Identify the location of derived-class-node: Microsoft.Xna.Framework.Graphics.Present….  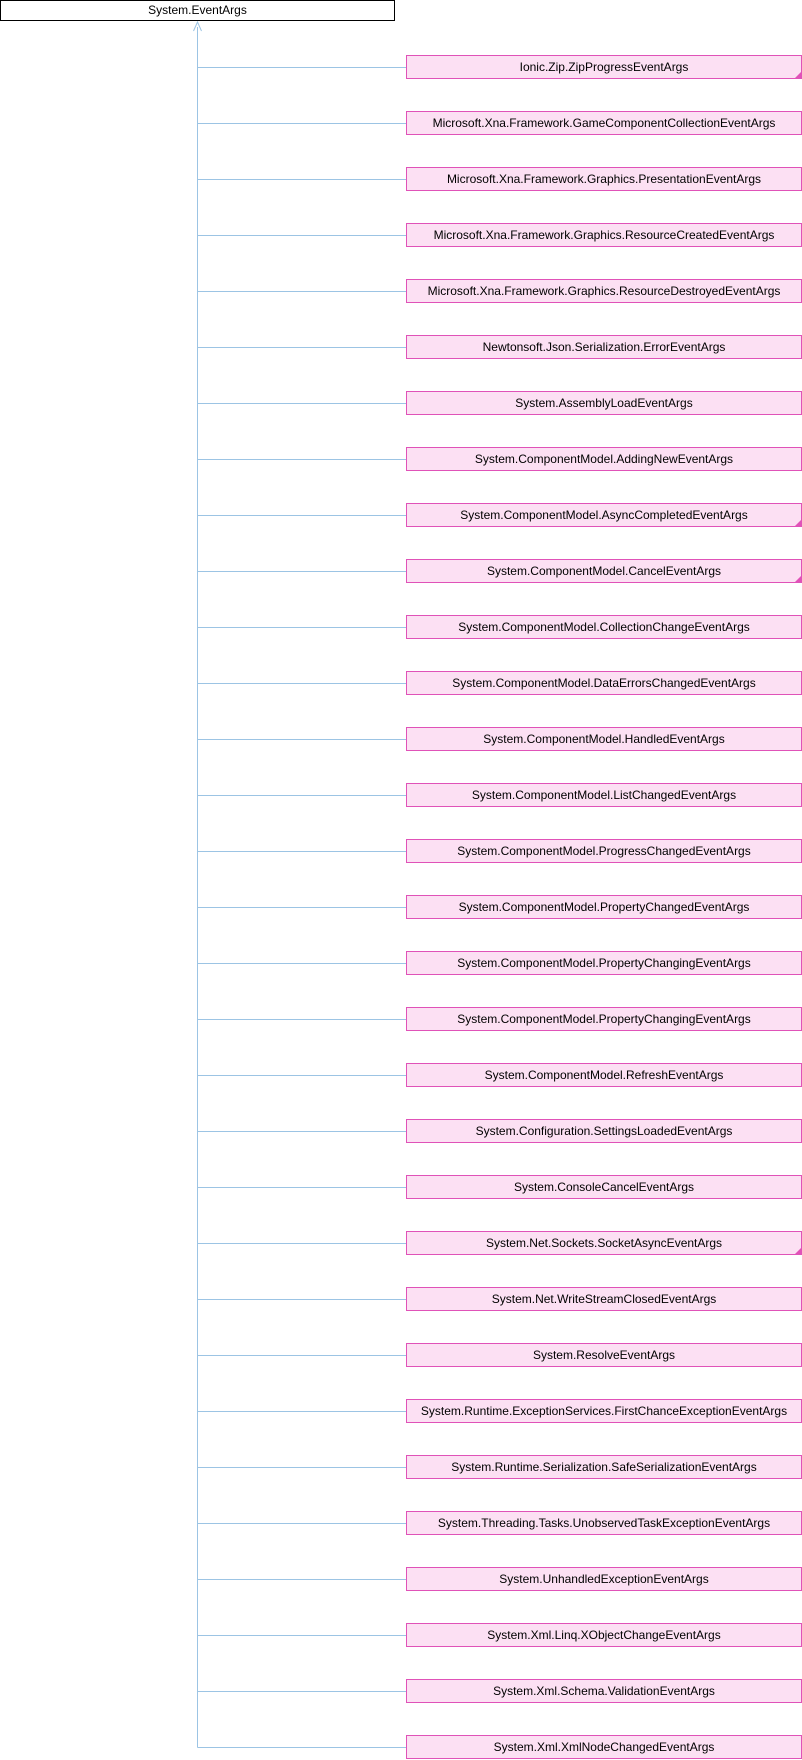
(604, 179).